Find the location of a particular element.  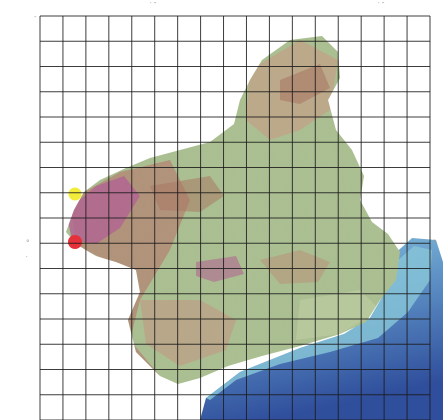

edge-mark-right-upper: ° is located at coordinates (435, 243).